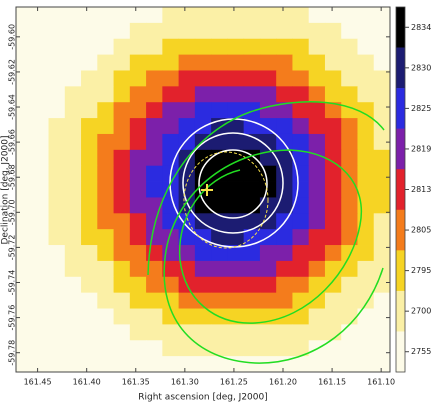 The width and height of the screenshot is (436, 406). What do you see at coordinates (185, 382) in the screenshot?
I see `x-tick-label: 161.30` at bounding box center [185, 382].